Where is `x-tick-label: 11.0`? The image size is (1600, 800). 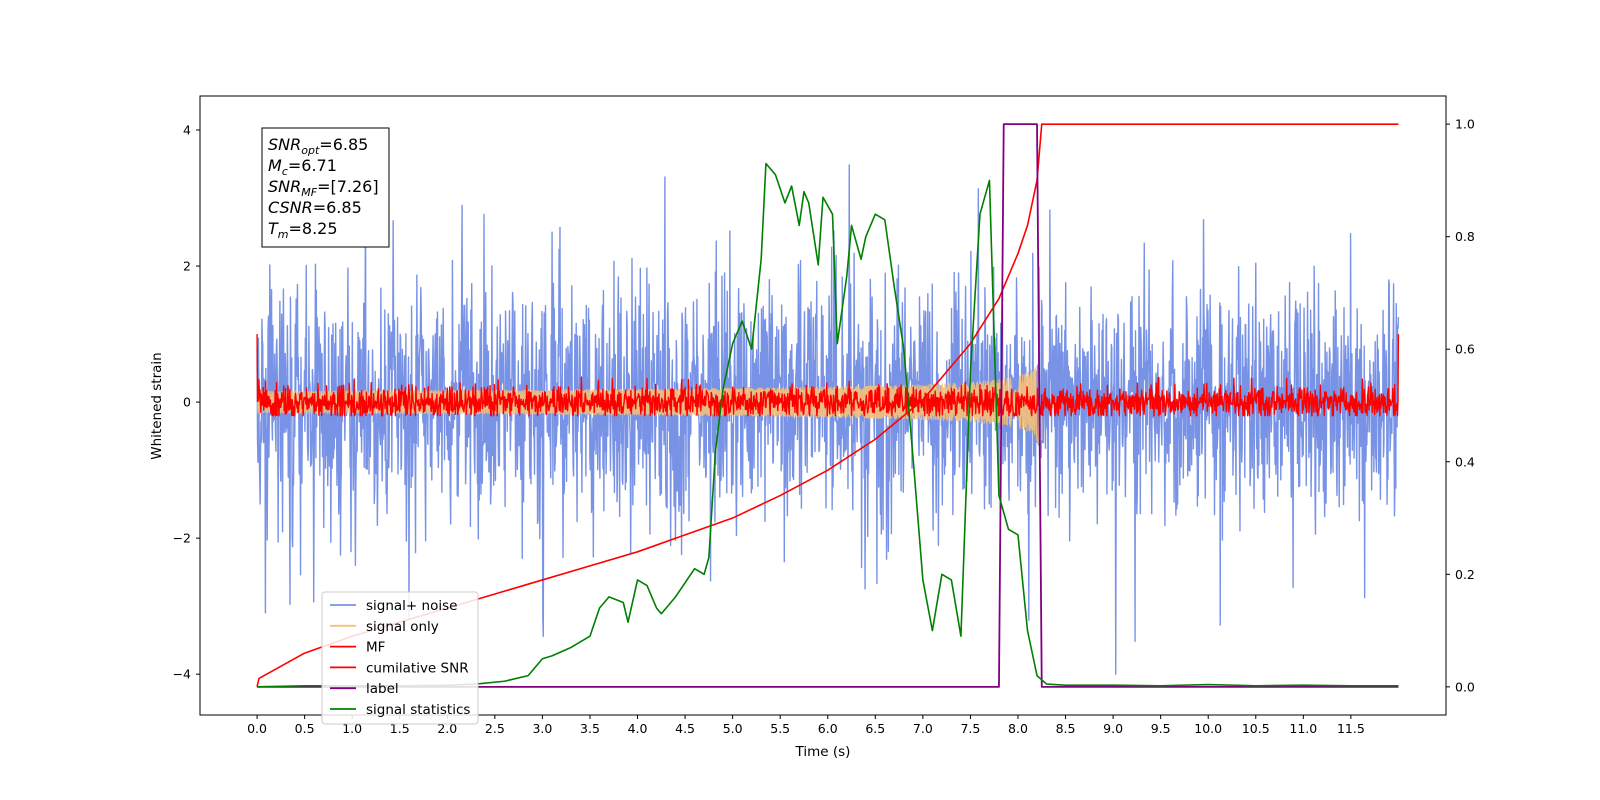
x-tick-label: 11.0 is located at coordinates (1303, 728).